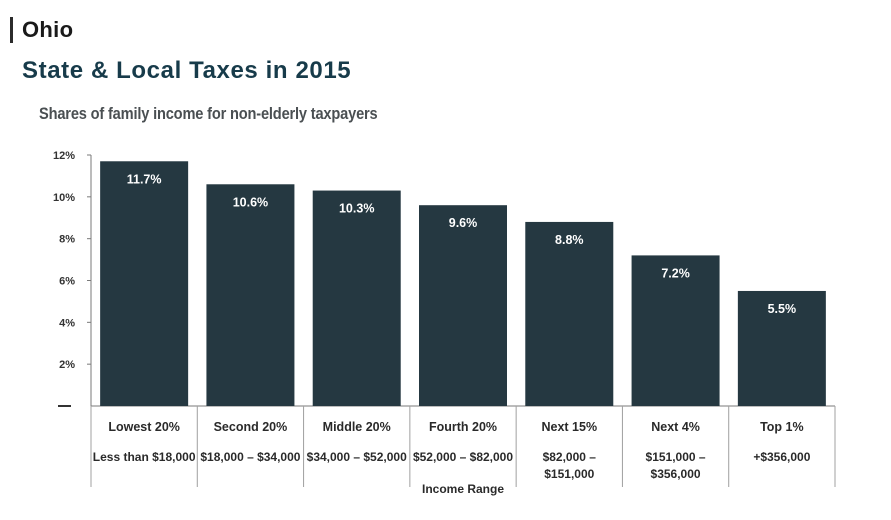 Image resolution: width=891 pixels, height=520 pixels. What do you see at coordinates (250, 457) in the screenshot?
I see `income-range-label: $18,000 – $34,000` at bounding box center [250, 457].